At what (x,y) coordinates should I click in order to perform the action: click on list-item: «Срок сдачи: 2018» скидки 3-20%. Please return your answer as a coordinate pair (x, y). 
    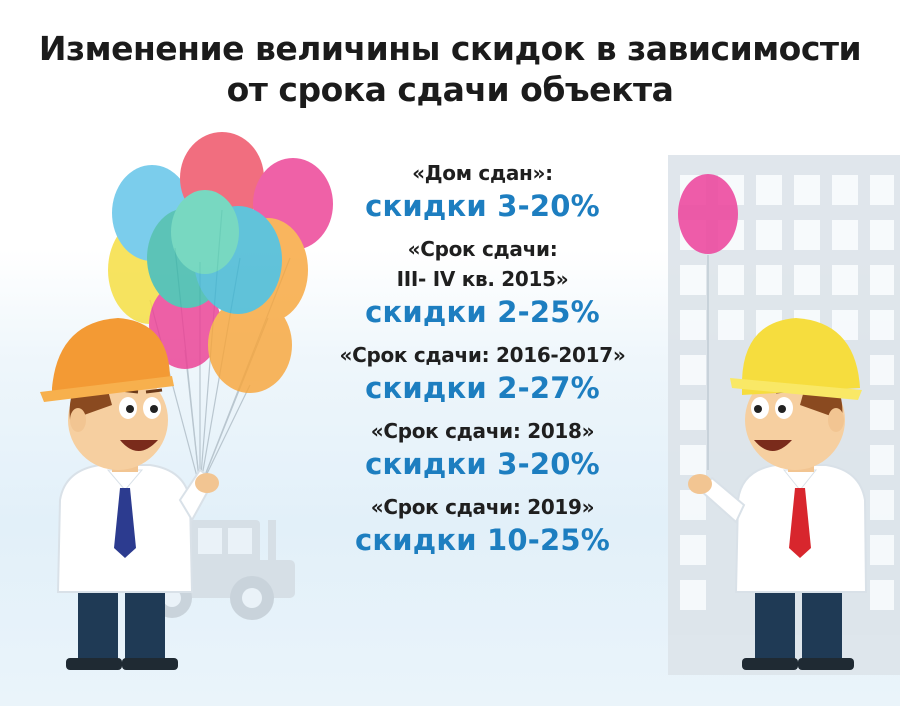
    Looking at the image, I should click on (482, 449).